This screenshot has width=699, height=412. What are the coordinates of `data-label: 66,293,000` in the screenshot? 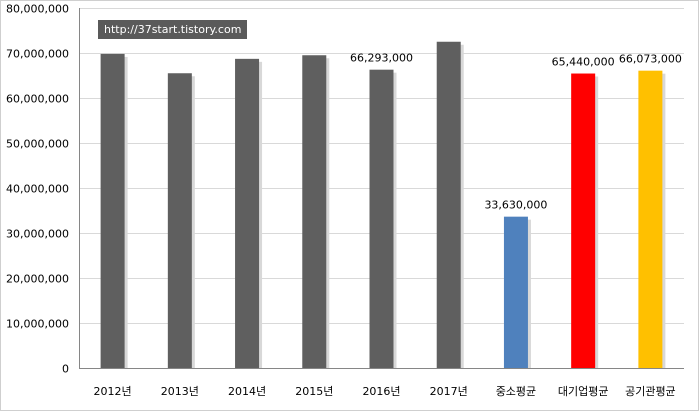 It's located at (381, 58).